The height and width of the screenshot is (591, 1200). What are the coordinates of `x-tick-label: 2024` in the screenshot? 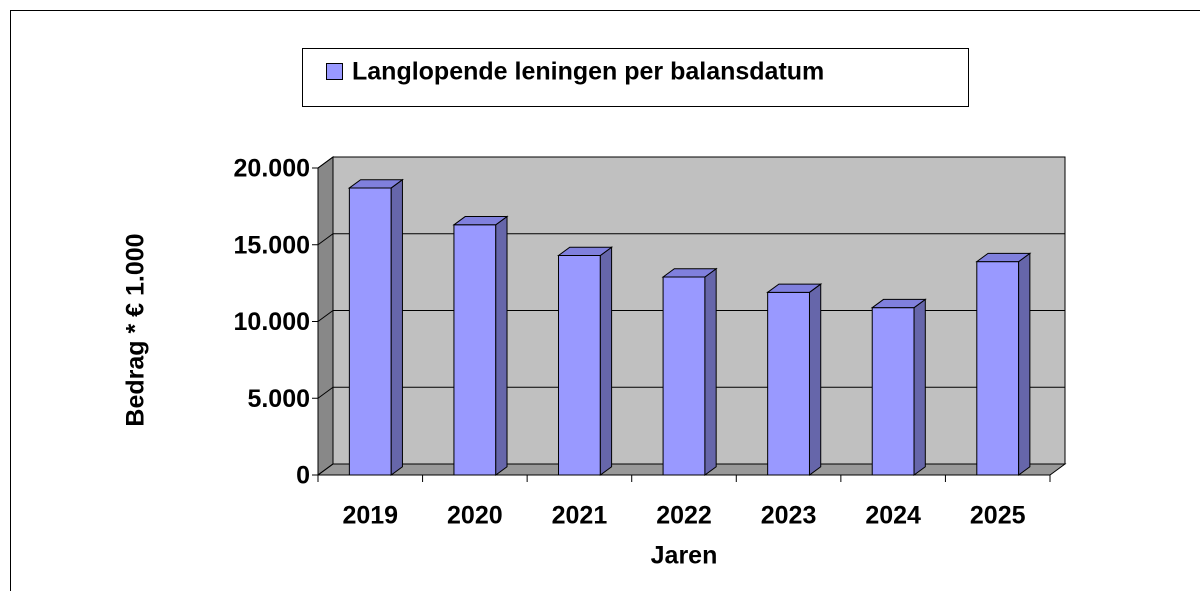 It's located at (893, 516).